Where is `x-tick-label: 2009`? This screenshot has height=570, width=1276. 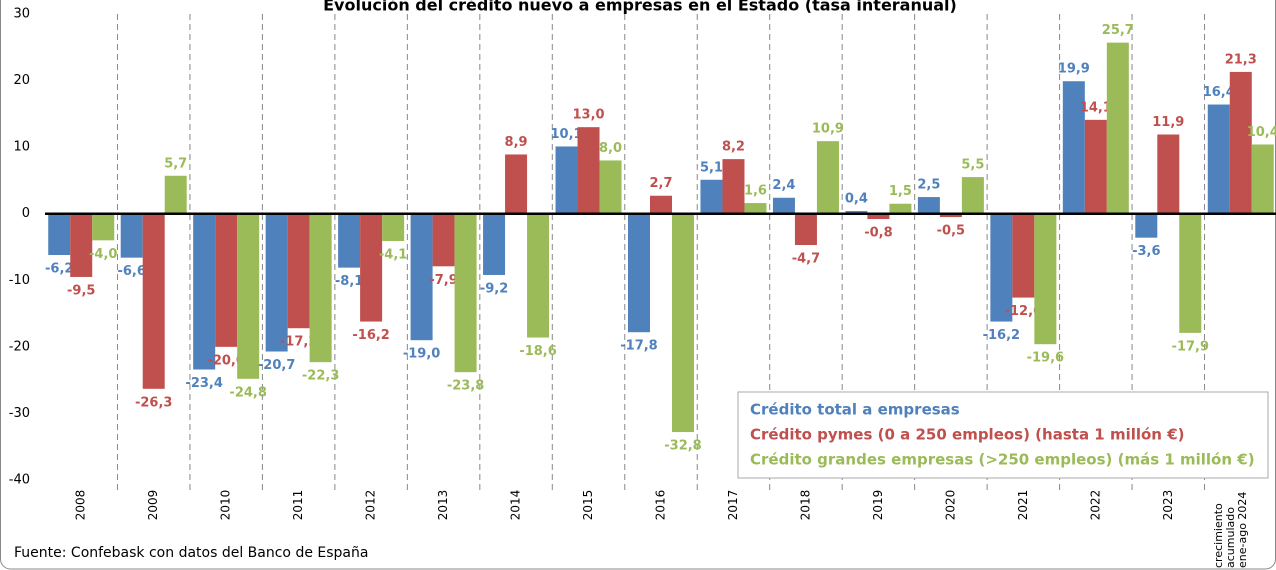
x-tick-label: 2009 is located at coordinates (153, 505).